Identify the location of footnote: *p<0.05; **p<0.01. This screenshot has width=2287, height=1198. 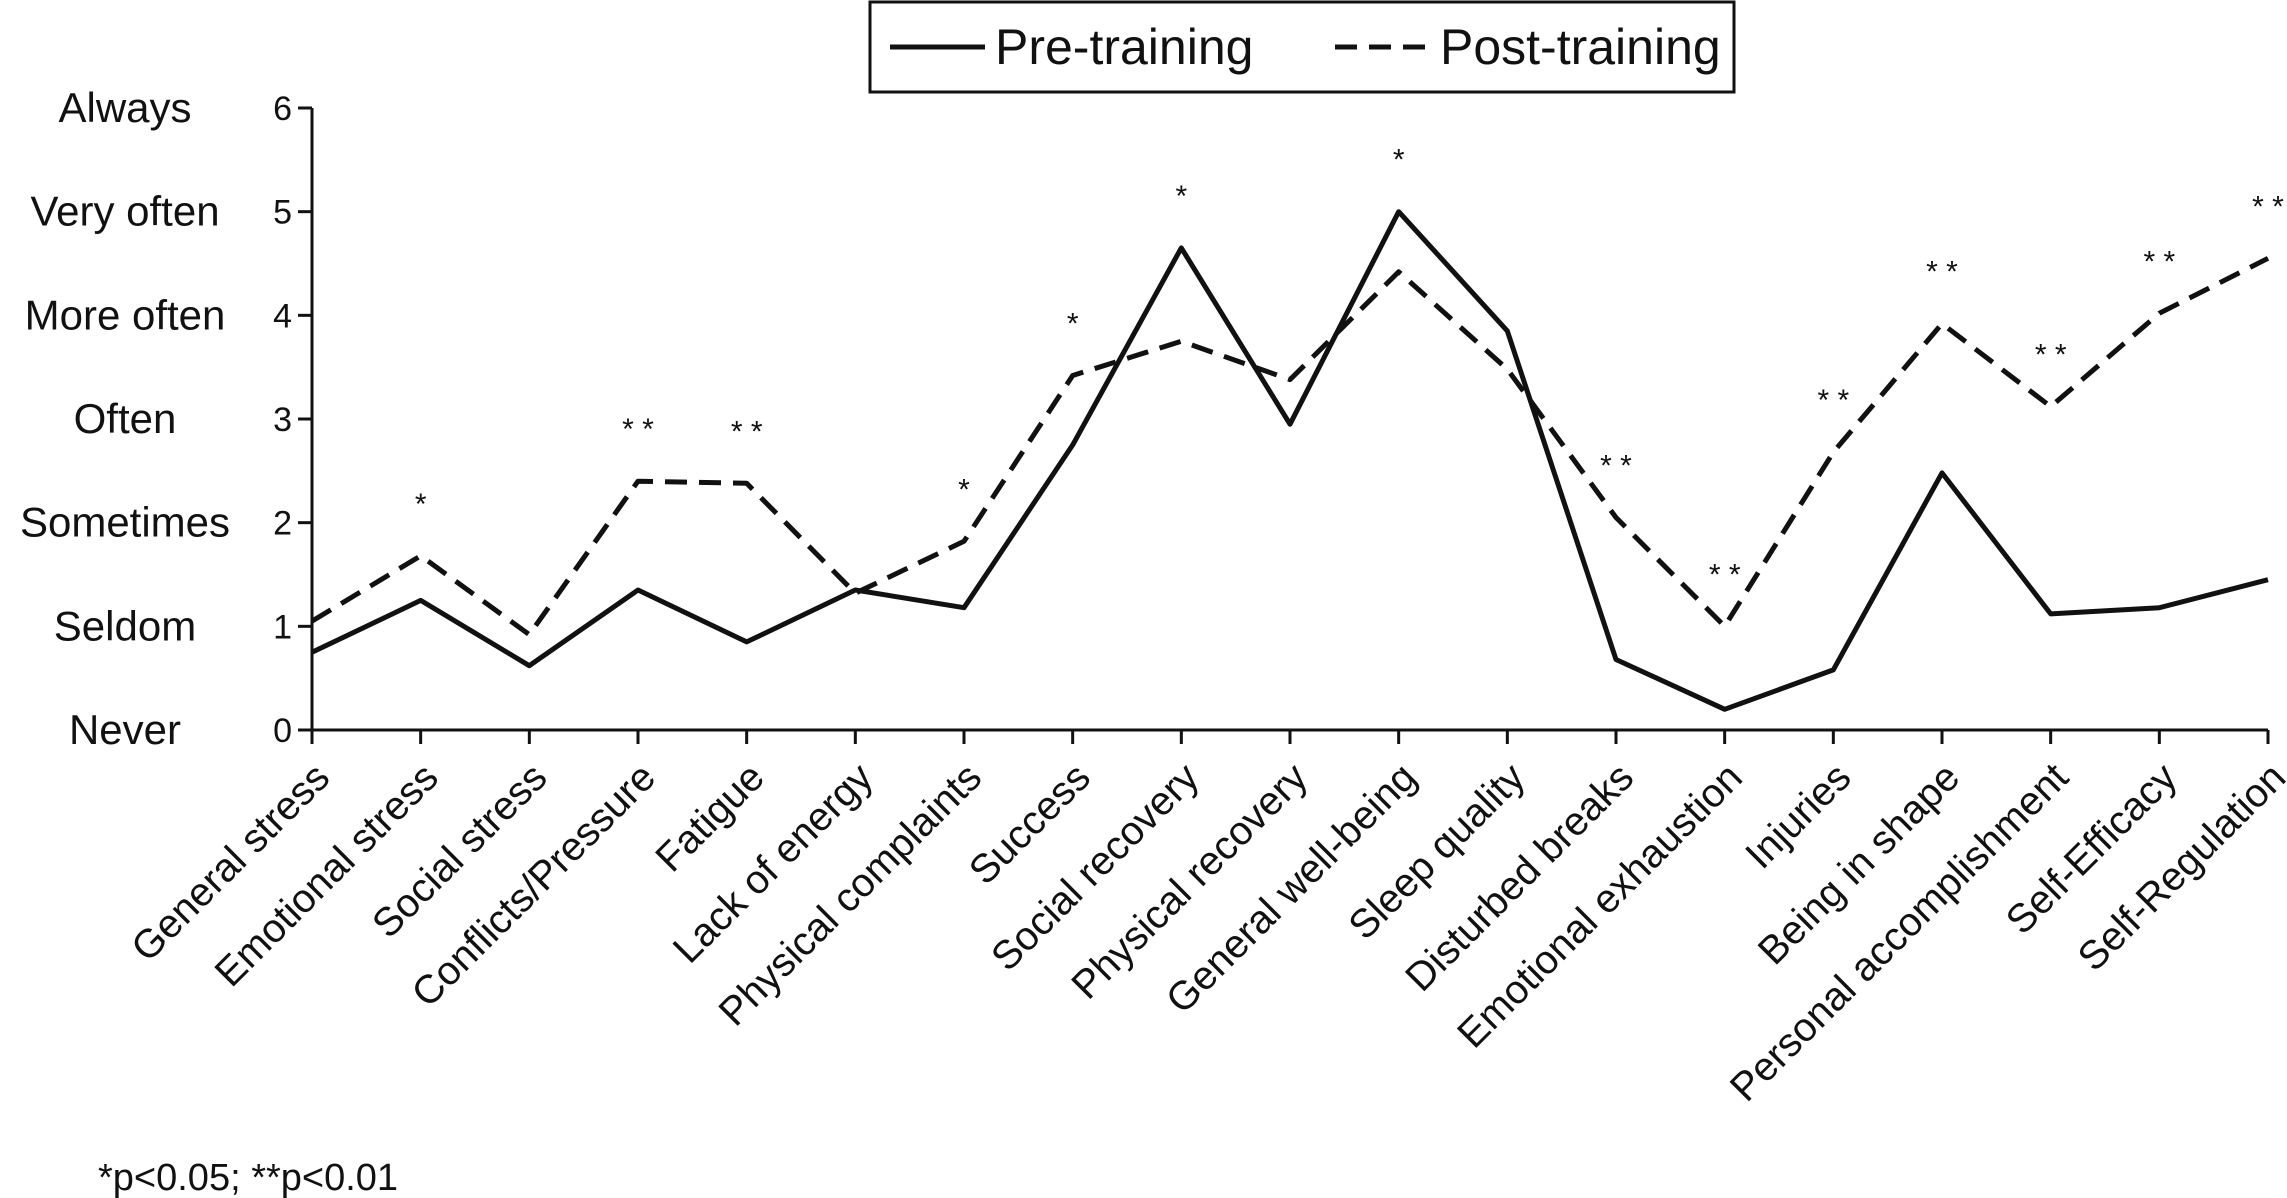
(248, 1177).